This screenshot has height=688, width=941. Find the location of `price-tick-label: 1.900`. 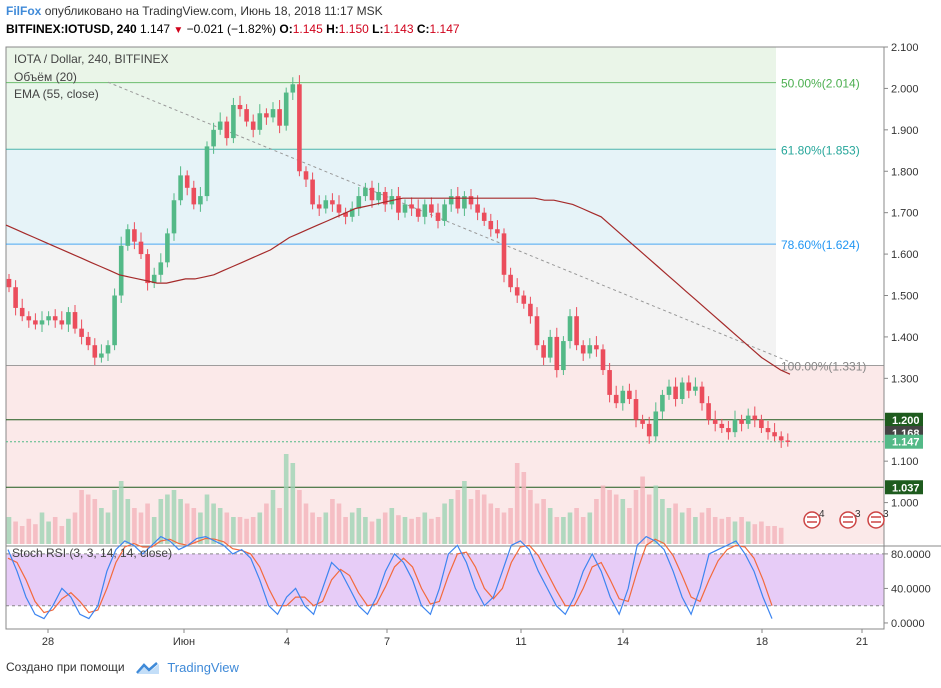

price-tick-label: 1.900 is located at coordinates (905, 131).